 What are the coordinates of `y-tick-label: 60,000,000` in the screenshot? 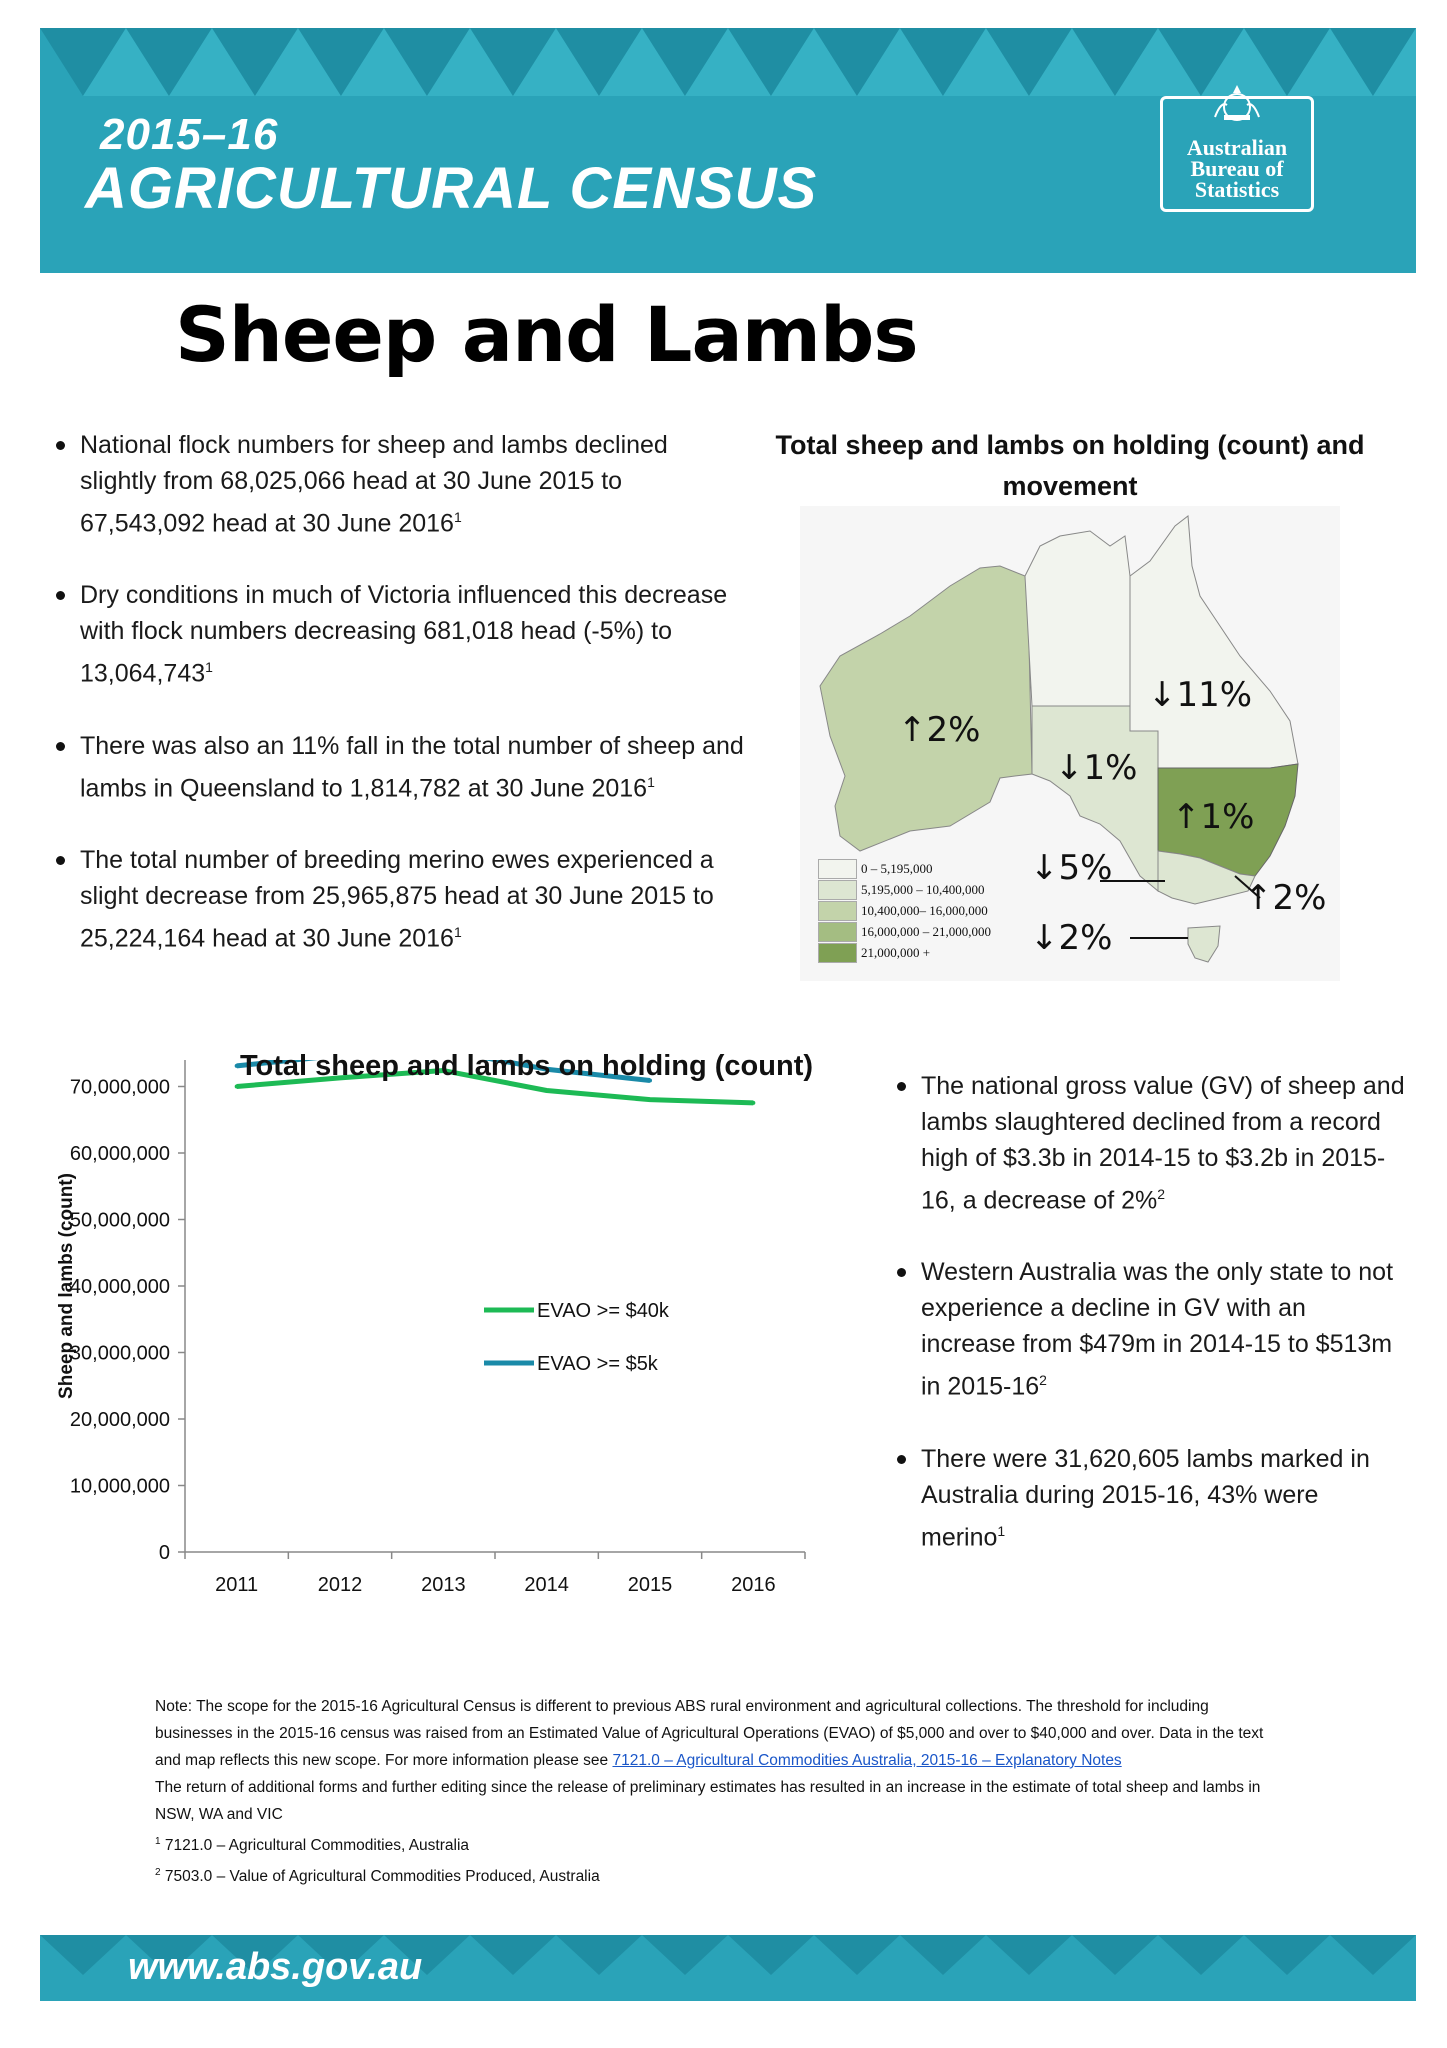 It's located at (120, 1154).